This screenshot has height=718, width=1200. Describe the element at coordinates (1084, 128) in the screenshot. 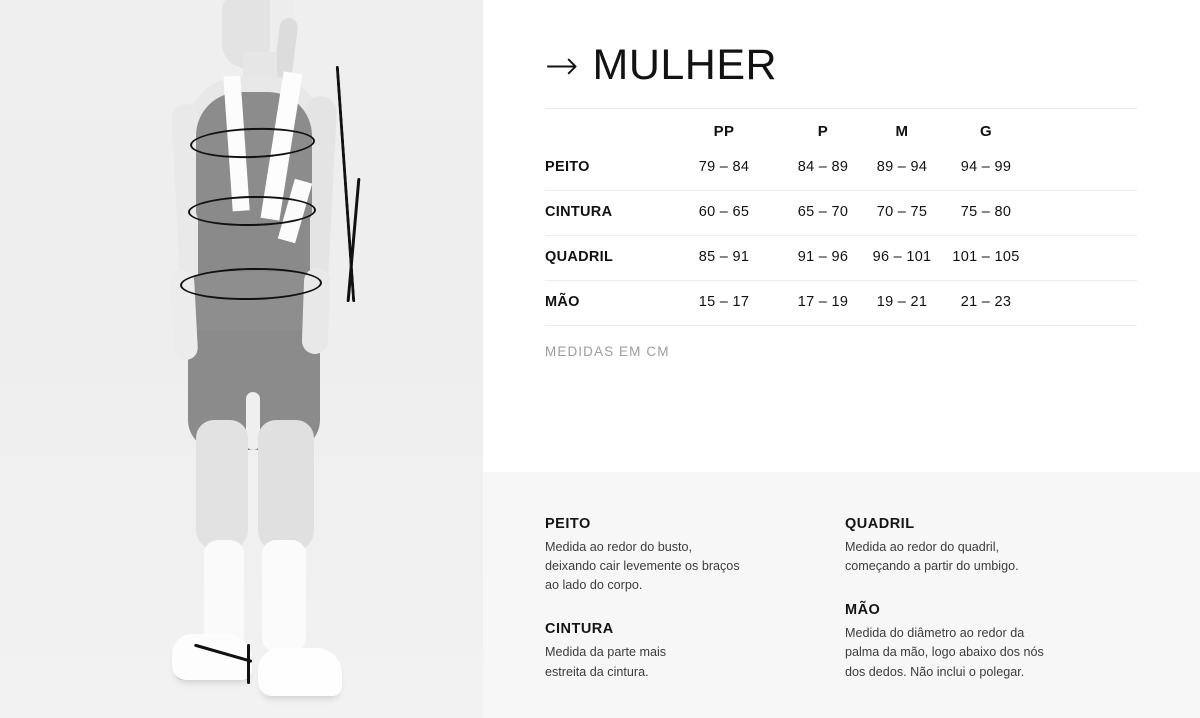

I see `size-table-spacer-header` at that location.